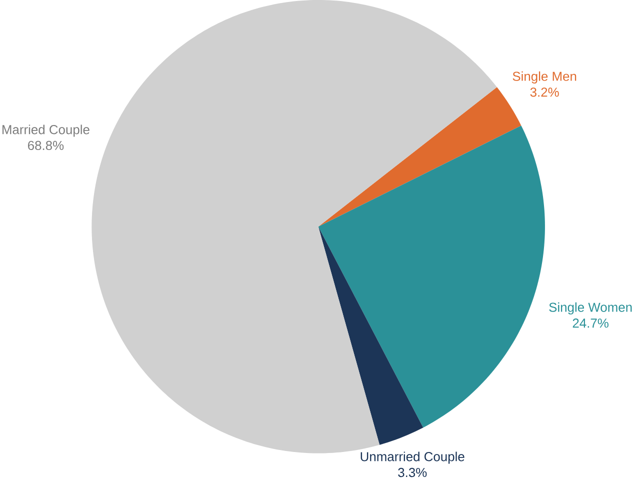 This screenshot has height=479, width=634. I want to click on slice-label: Unmarried Couple, so click(412, 458).